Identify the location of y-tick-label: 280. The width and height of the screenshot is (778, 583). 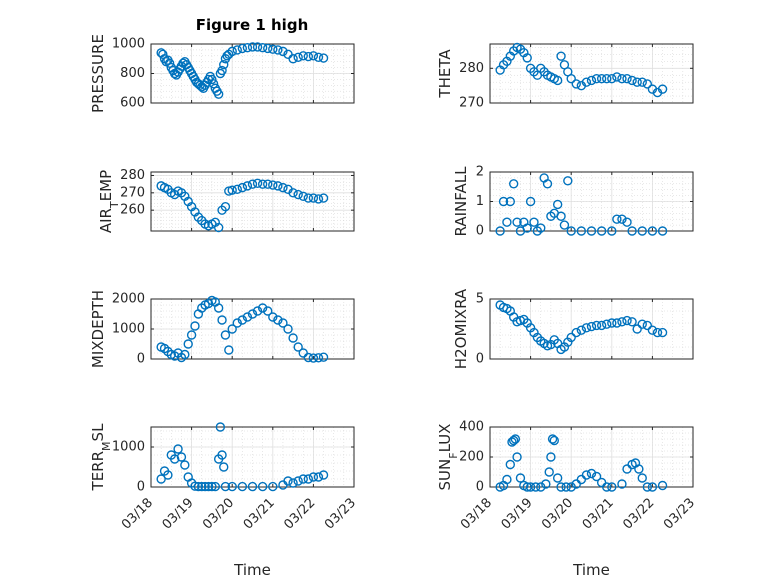
(132, 175).